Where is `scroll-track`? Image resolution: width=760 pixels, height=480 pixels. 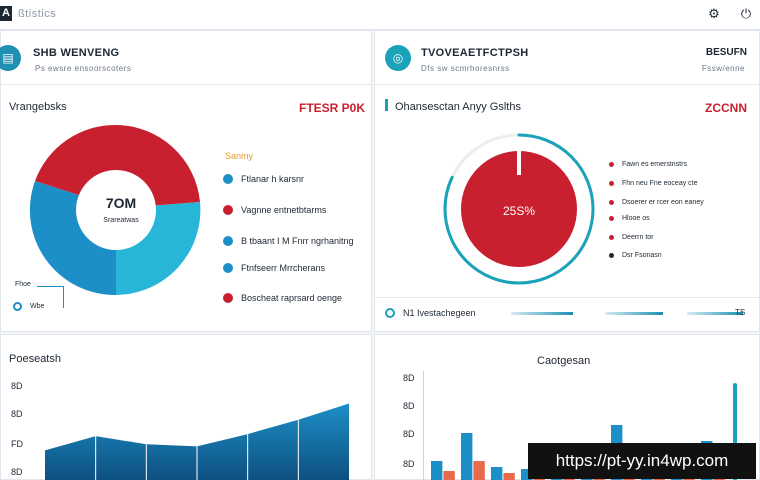
scroll-track is located at coordinates (735, 431).